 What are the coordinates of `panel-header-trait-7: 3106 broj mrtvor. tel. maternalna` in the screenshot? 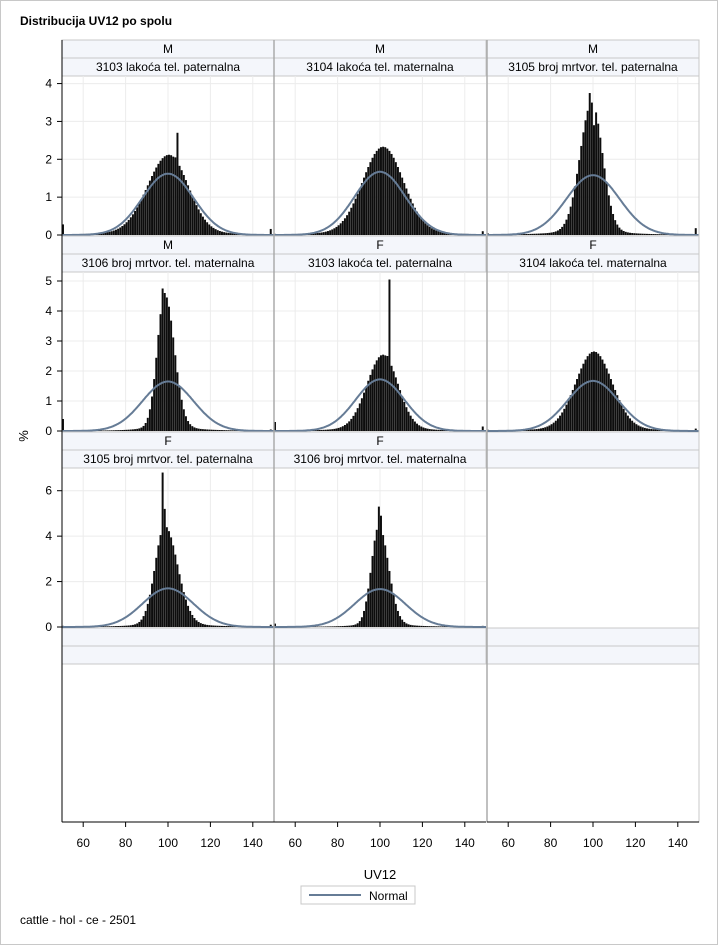 It's located at (380, 459).